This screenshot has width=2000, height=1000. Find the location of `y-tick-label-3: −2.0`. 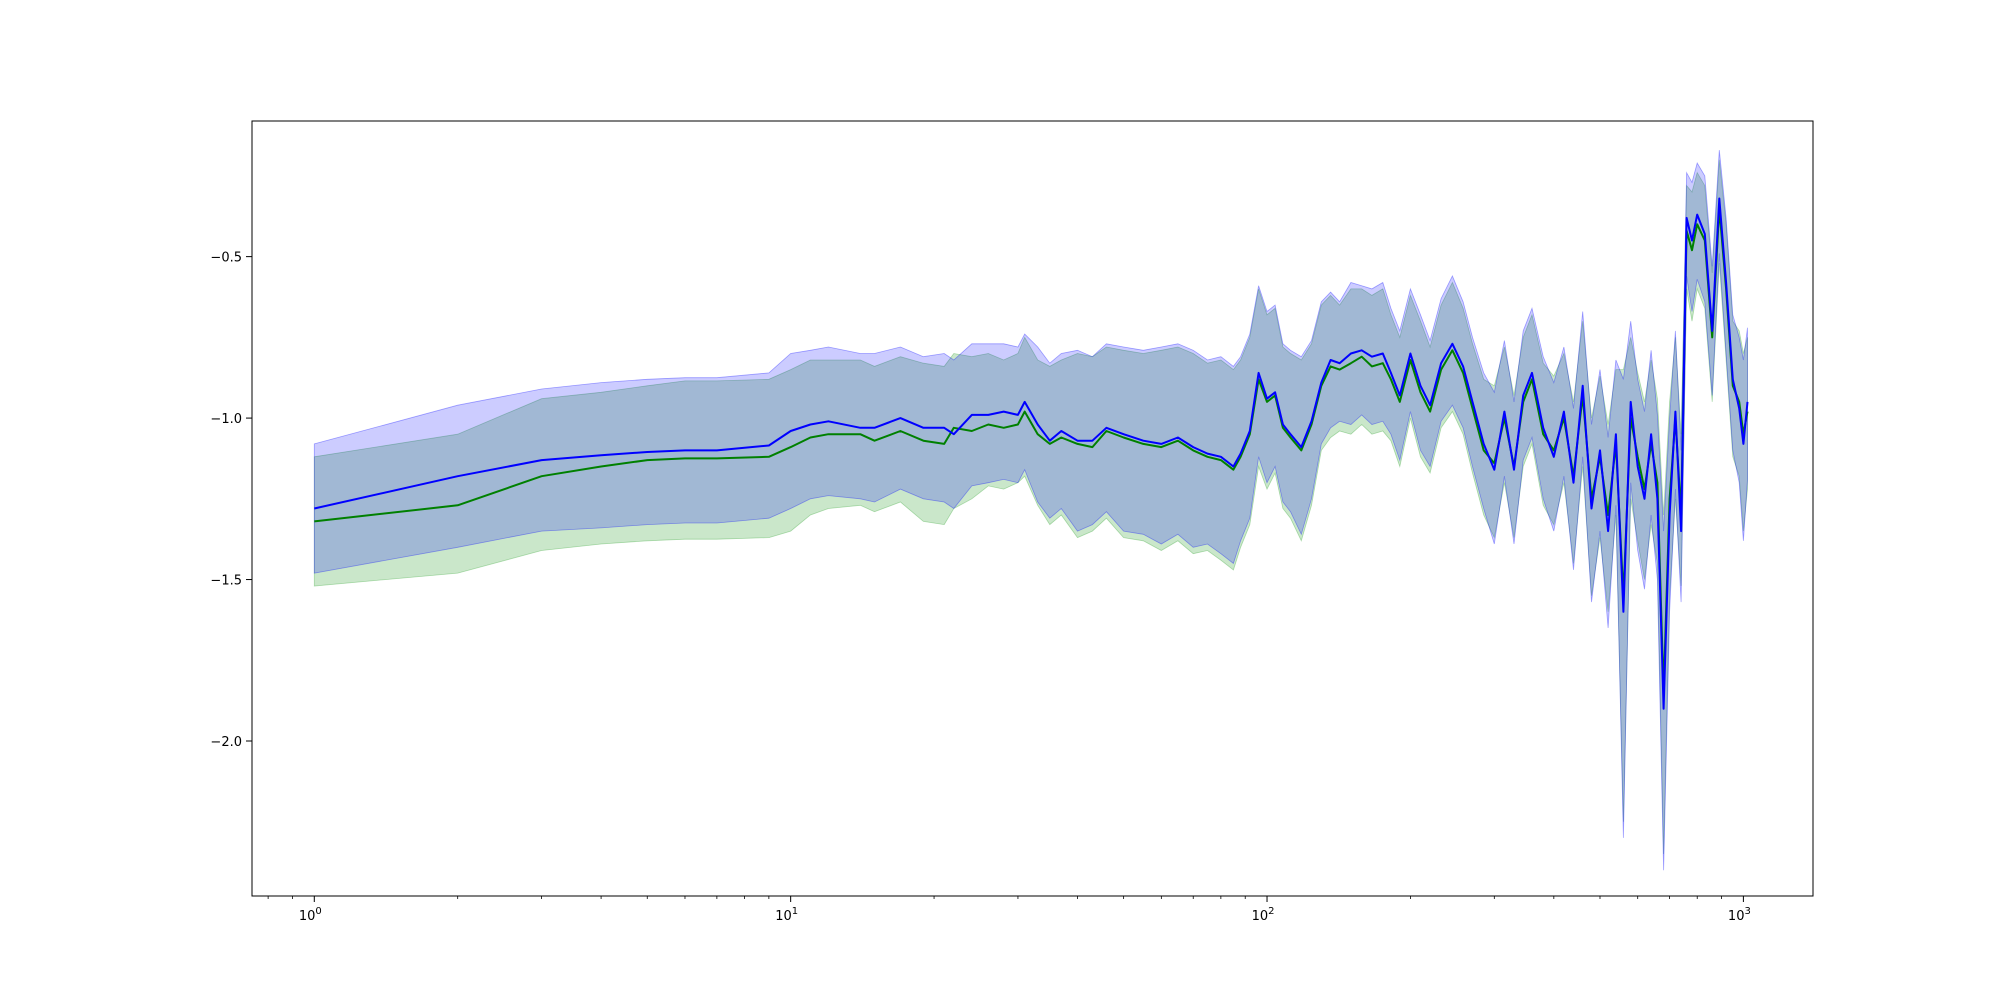

y-tick-label-3: −2.0 is located at coordinates (226, 742).